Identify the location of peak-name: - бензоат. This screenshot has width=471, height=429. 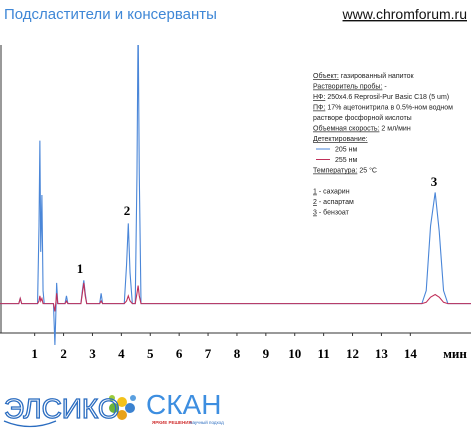
(334, 213).